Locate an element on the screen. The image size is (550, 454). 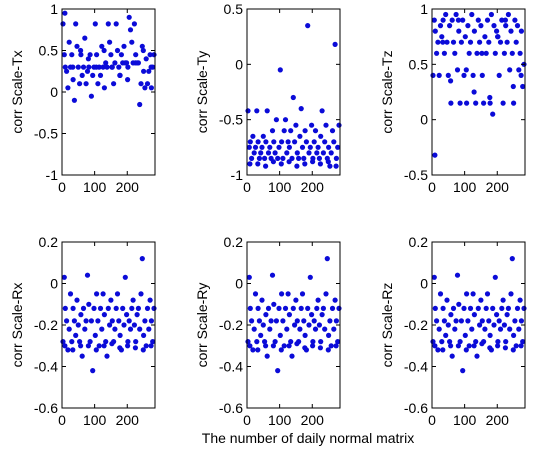
y-axis-label: corr Scale-Rx is located at coordinates (17, 325).